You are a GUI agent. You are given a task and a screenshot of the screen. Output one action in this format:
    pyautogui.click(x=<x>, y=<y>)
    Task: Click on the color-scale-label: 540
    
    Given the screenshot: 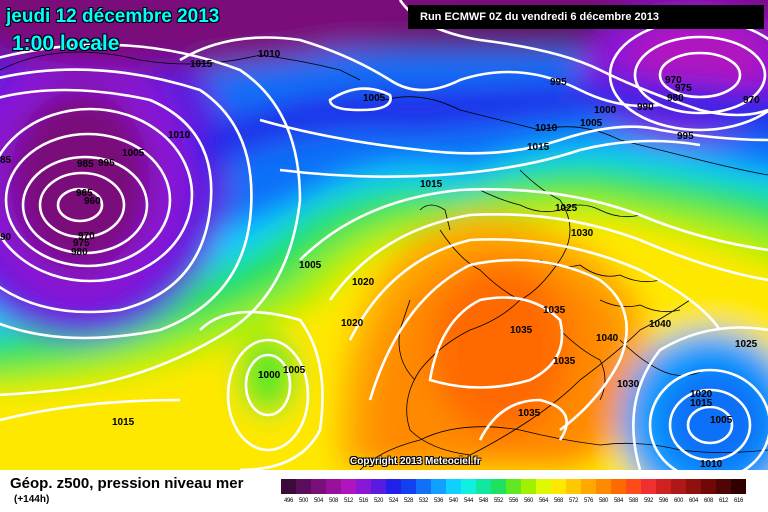 What is the action you would take?
    pyautogui.click(x=453, y=501)
    